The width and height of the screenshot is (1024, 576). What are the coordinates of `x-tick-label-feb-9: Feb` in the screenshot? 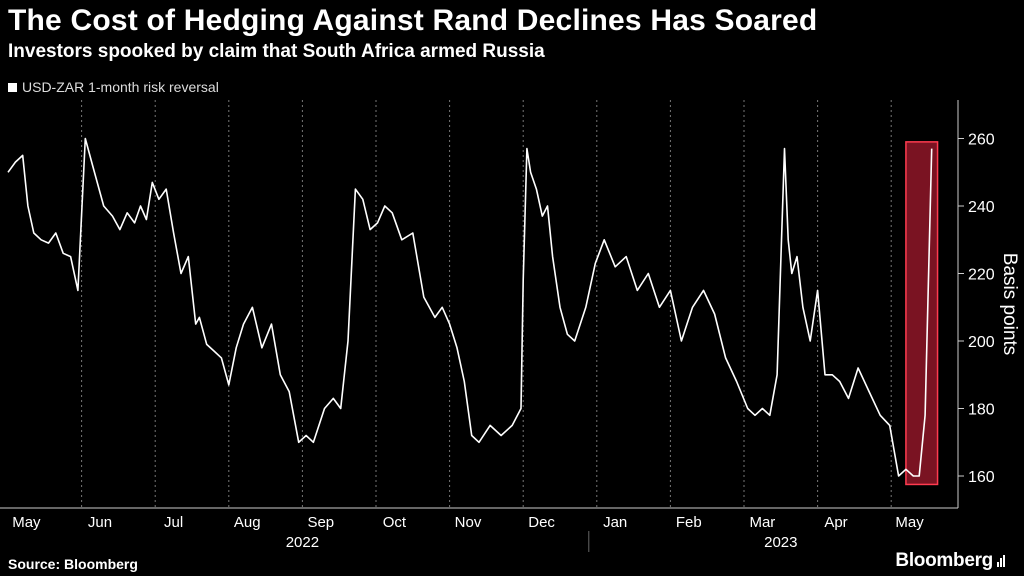 It's located at (689, 522).